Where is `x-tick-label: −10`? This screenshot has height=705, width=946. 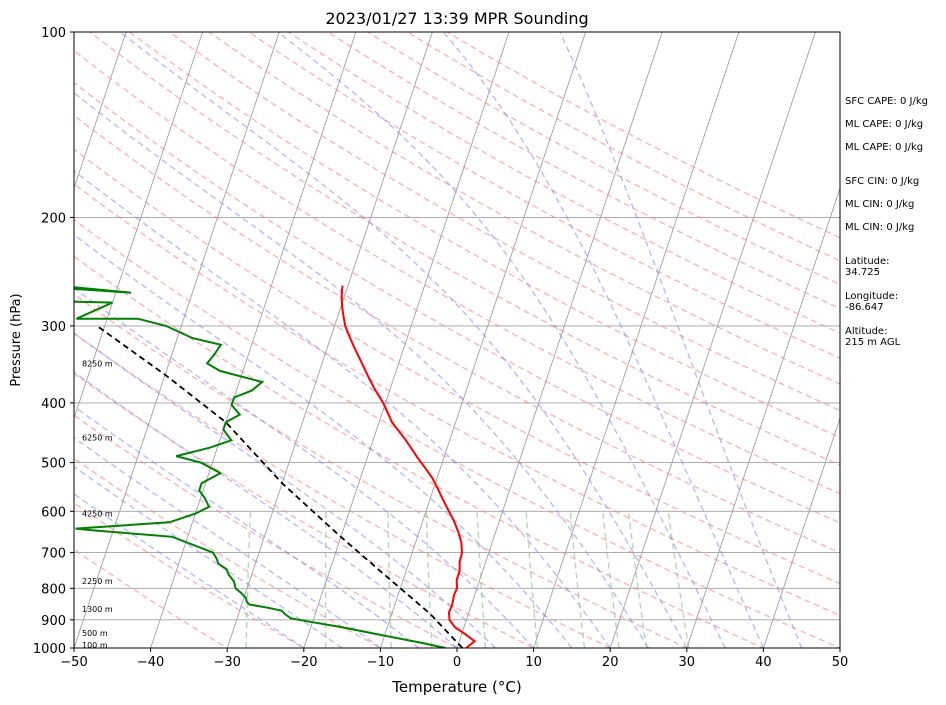
x-tick-label: −10 is located at coordinates (380, 662).